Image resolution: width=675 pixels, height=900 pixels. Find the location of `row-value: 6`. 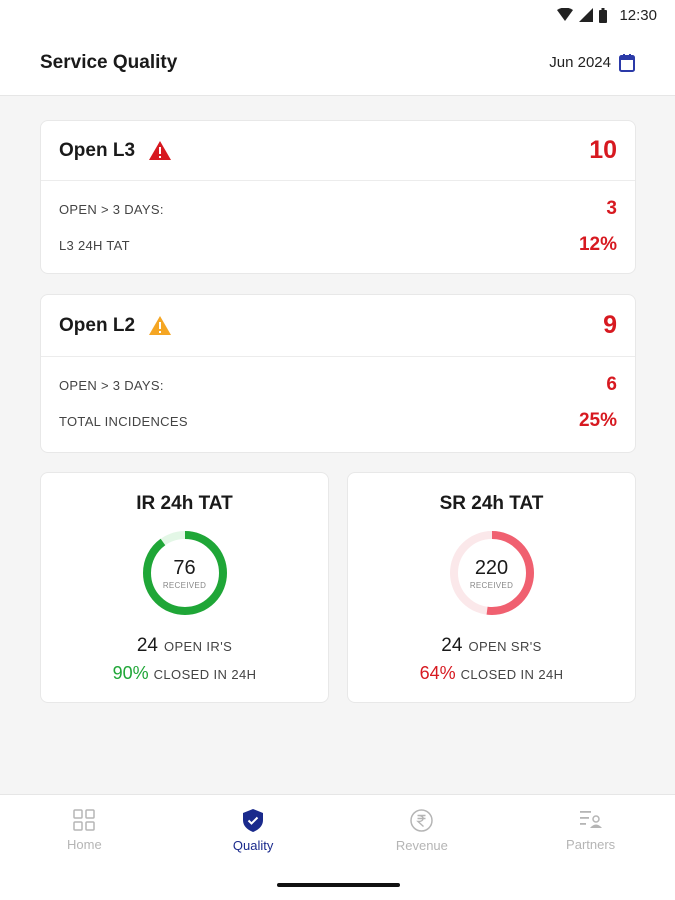

row-value: 6 is located at coordinates (611, 384).